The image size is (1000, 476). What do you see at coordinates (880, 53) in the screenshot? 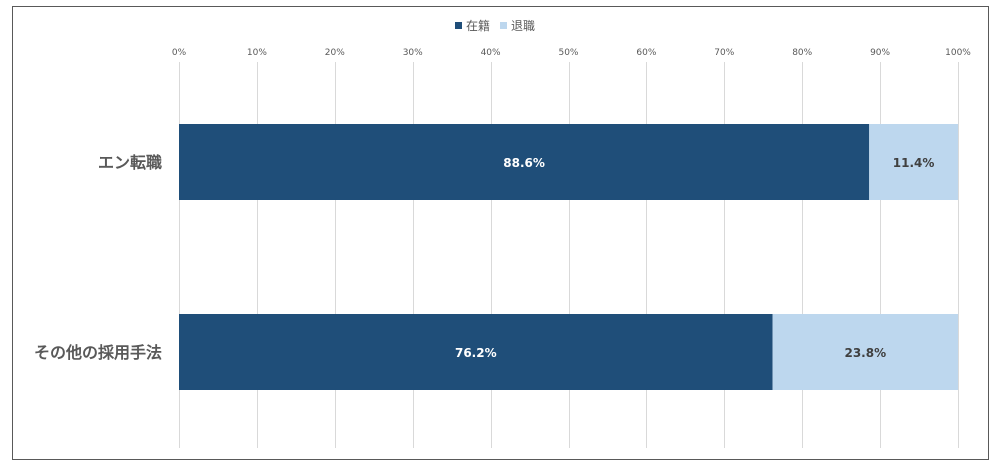
I see `x-tick-label: 90%` at bounding box center [880, 53].